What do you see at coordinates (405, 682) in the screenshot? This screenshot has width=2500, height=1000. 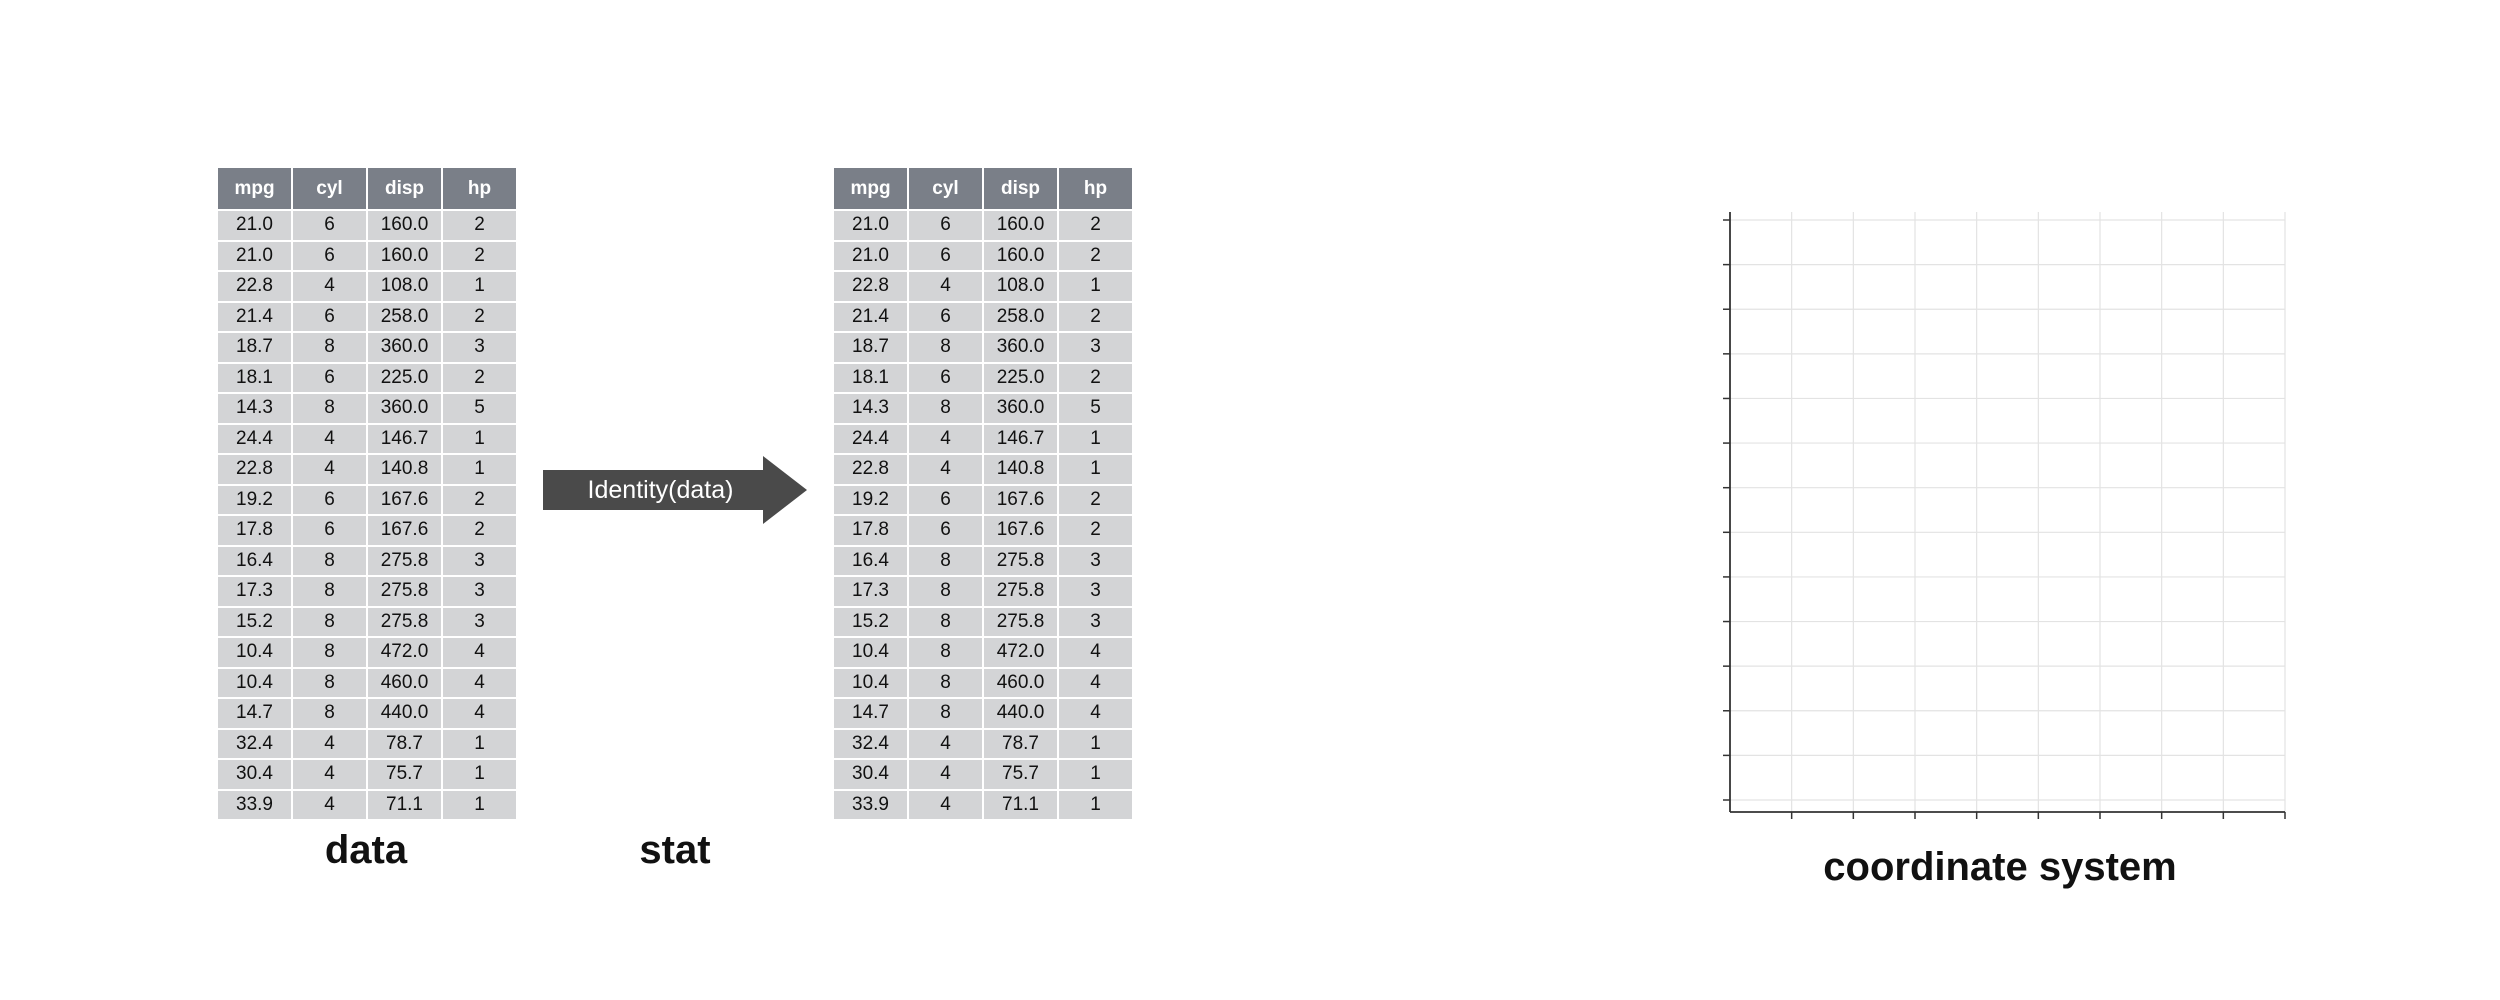 I see `table-cell: 460.0` at bounding box center [405, 682].